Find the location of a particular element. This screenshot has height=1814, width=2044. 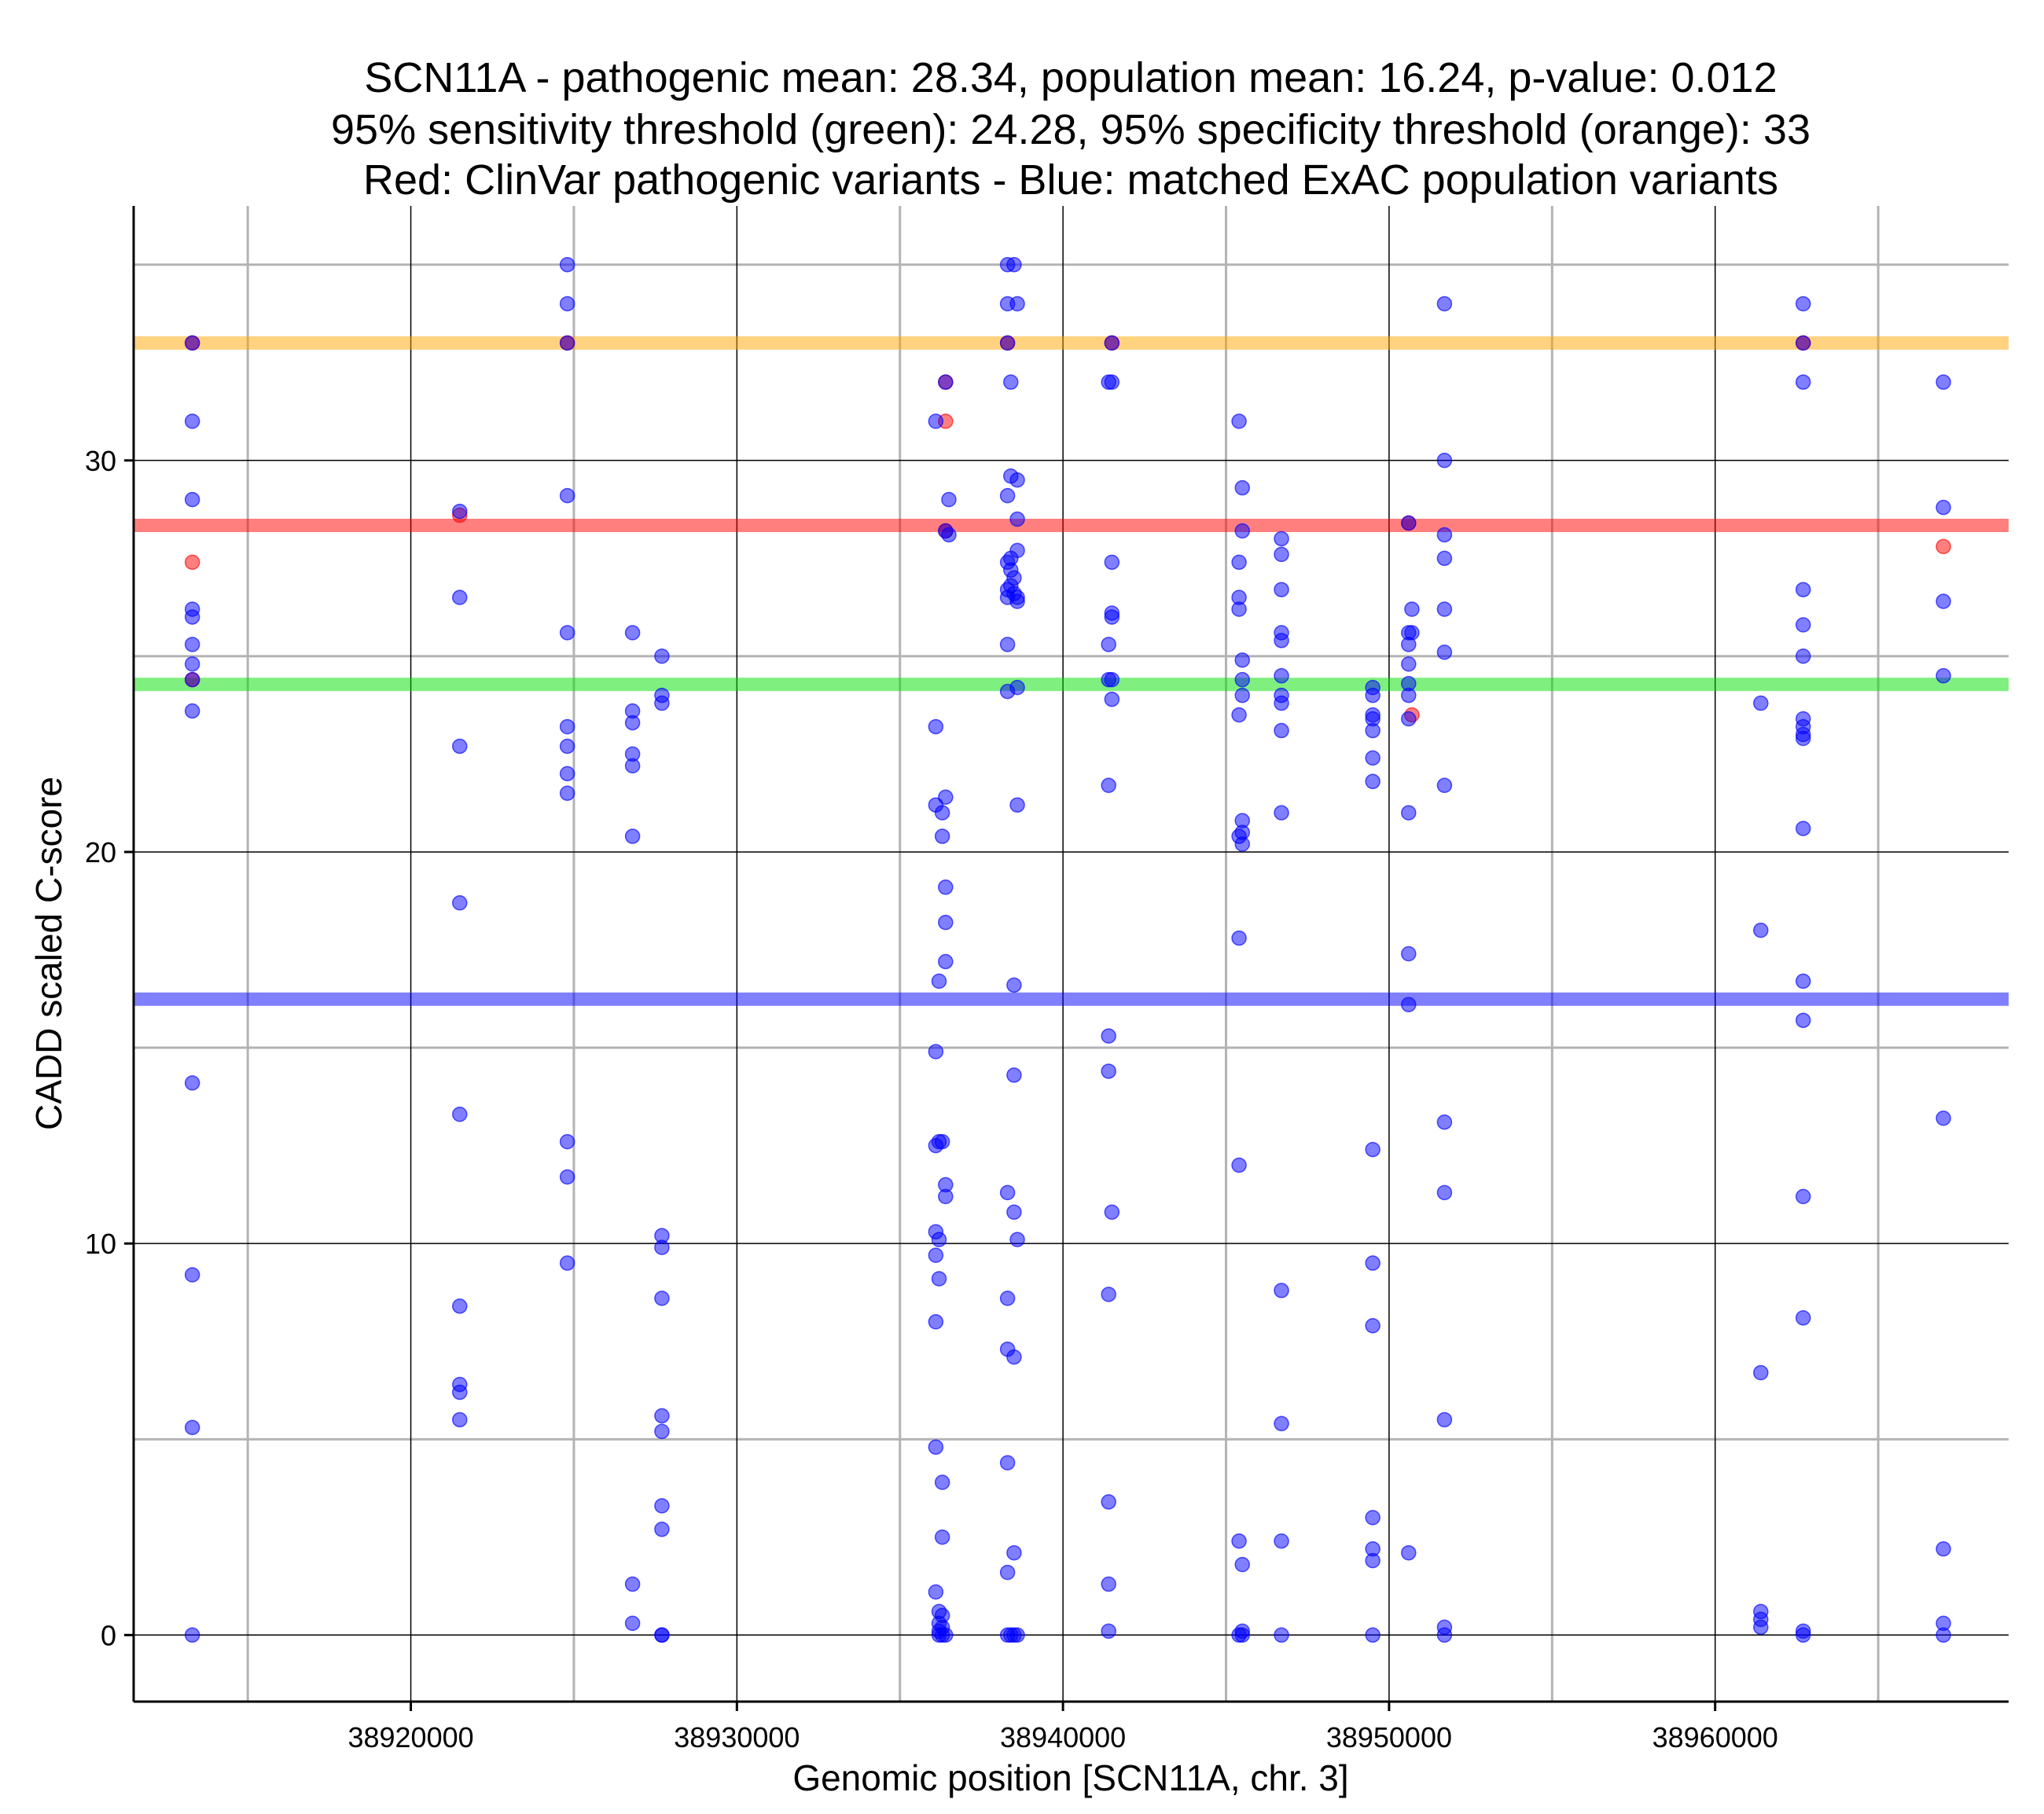

x-tick-label: 38950000 is located at coordinates (1389, 1737).